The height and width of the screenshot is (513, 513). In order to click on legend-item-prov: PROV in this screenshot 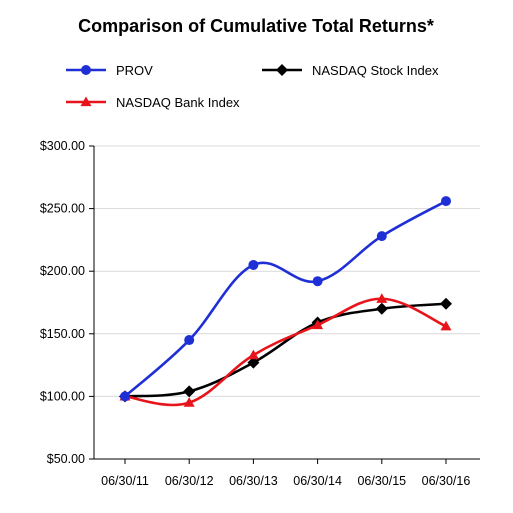, I will do `click(109, 70)`.